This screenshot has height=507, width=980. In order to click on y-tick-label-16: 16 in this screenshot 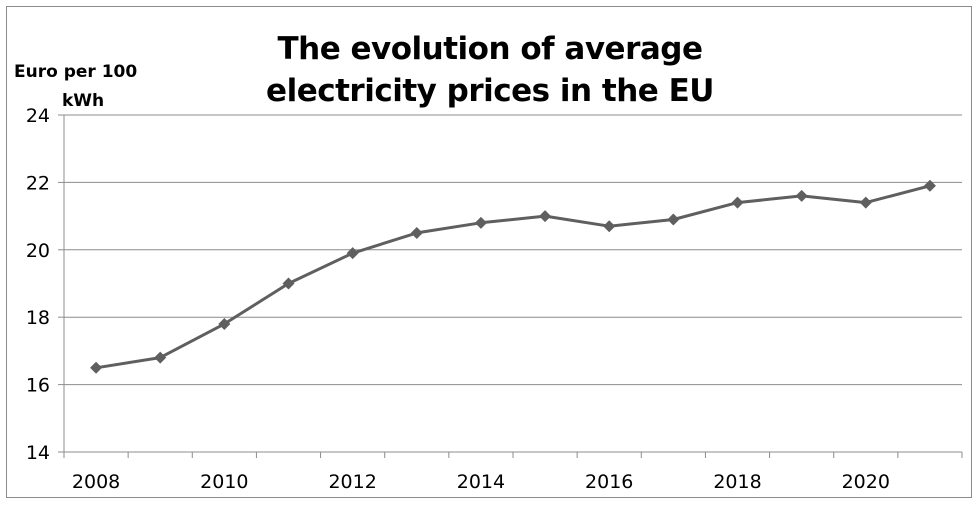, I will do `click(38, 386)`.